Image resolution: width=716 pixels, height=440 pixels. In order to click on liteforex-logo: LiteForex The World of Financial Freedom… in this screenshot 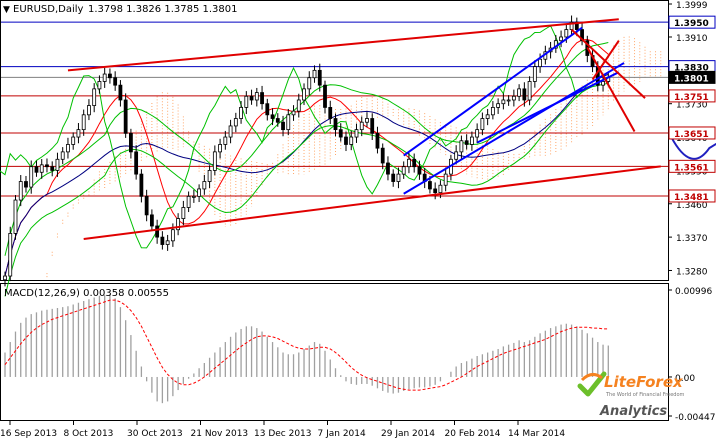, I will do `click(631, 395)`.